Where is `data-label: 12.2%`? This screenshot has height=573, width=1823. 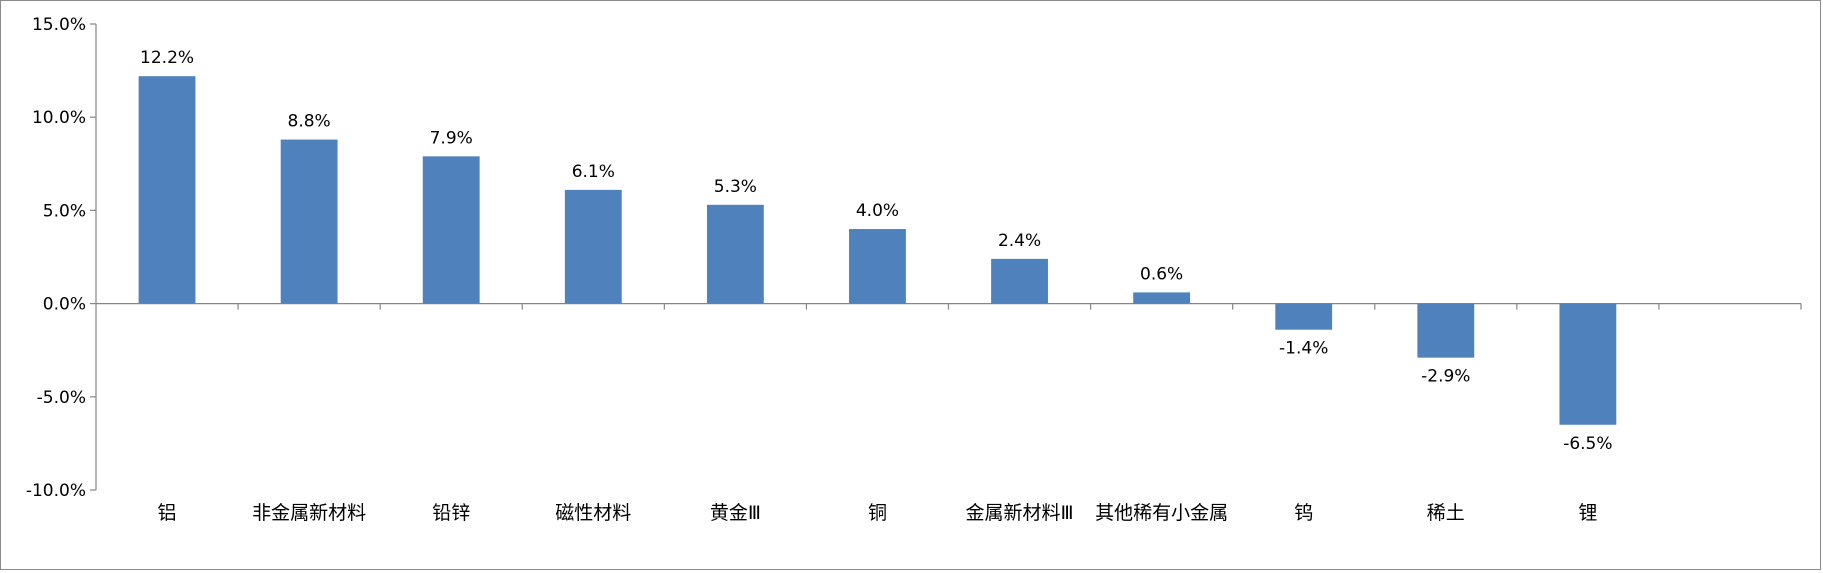
data-label: 12.2% is located at coordinates (167, 58).